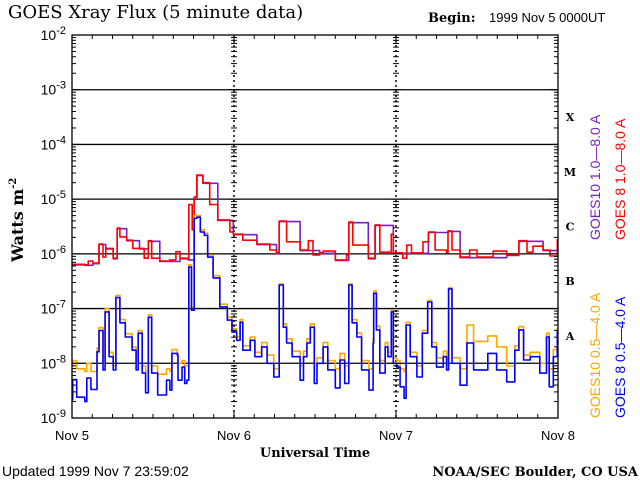 This screenshot has width=640, height=480. What do you see at coordinates (396, 435) in the screenshot?
I see `x-tick-label: Nov 7` at bounding box center [396, 435].